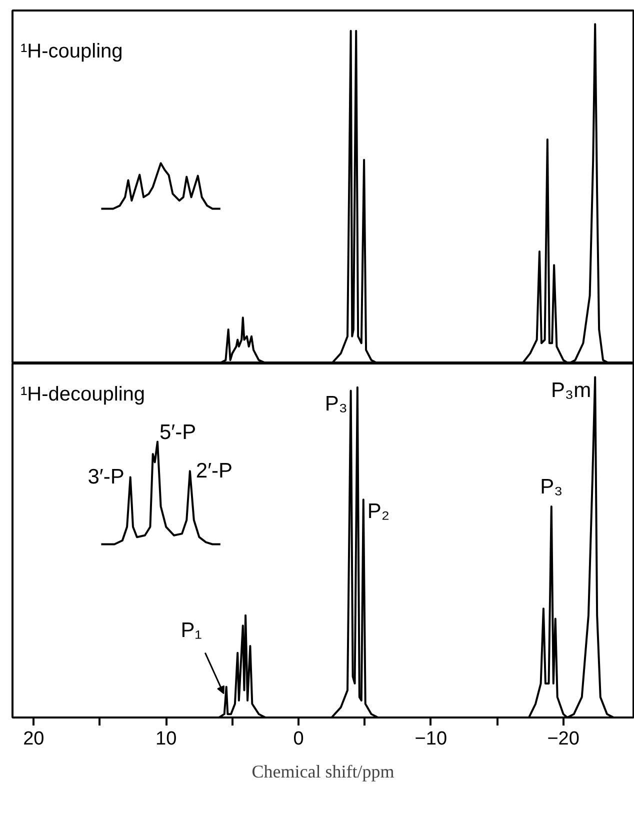 This screenshot has height=813, width=634. I want to click on annotation: 3′-P, so click(106, 477).